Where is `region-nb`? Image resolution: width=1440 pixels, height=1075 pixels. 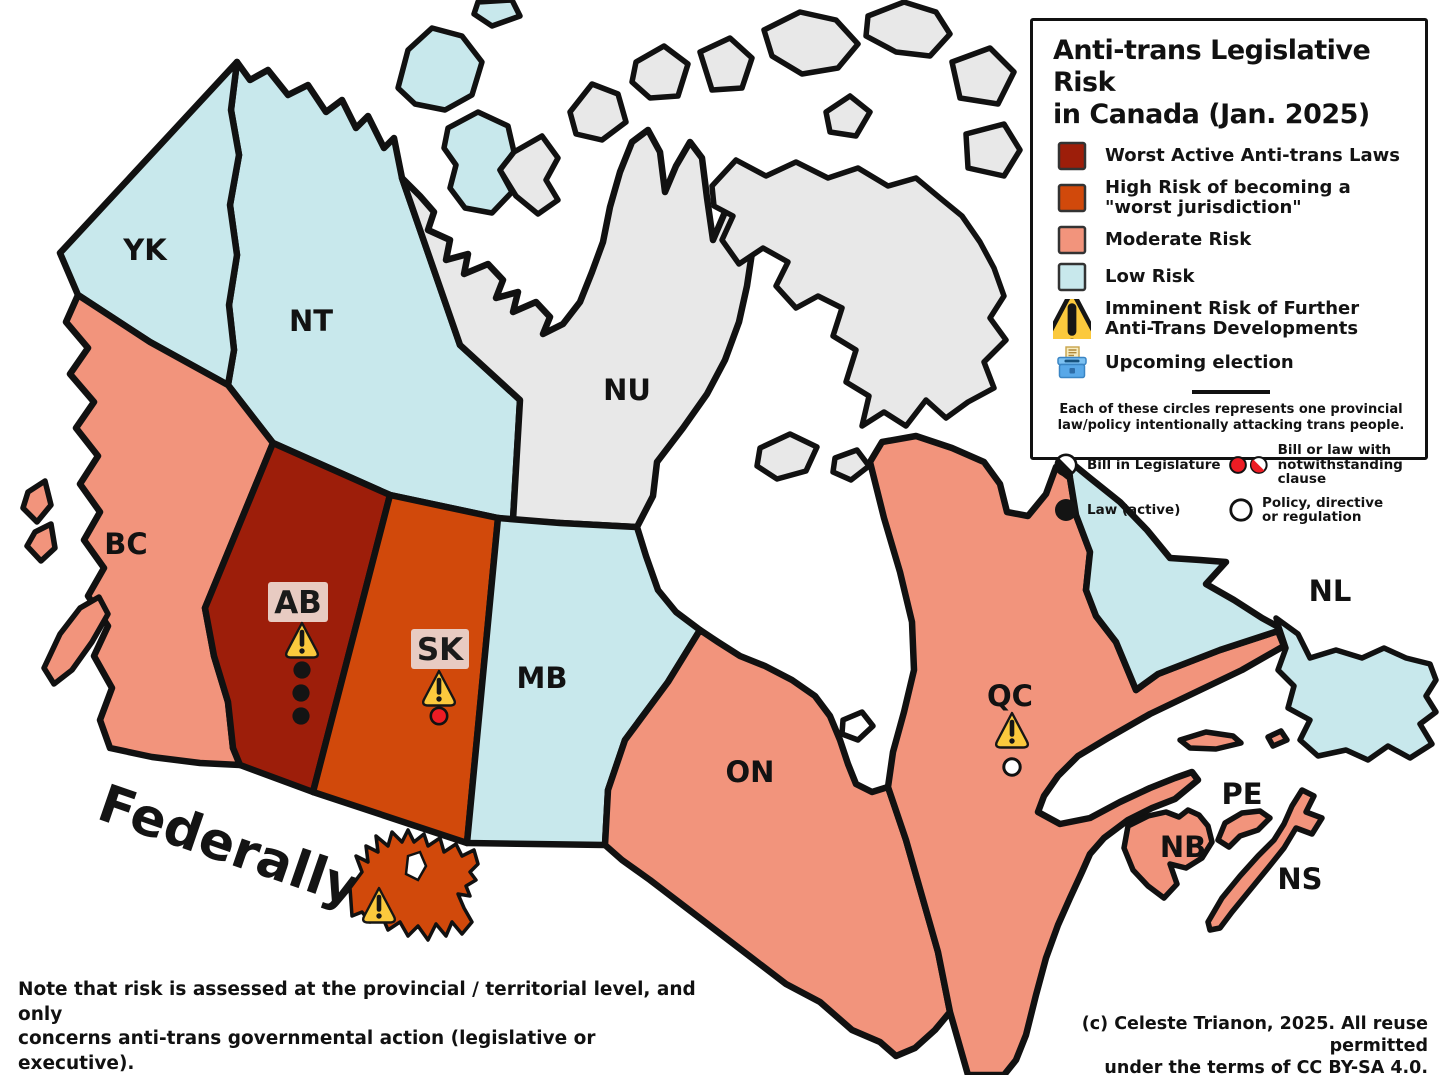
region-nb is located at coordinates (1168, 854).